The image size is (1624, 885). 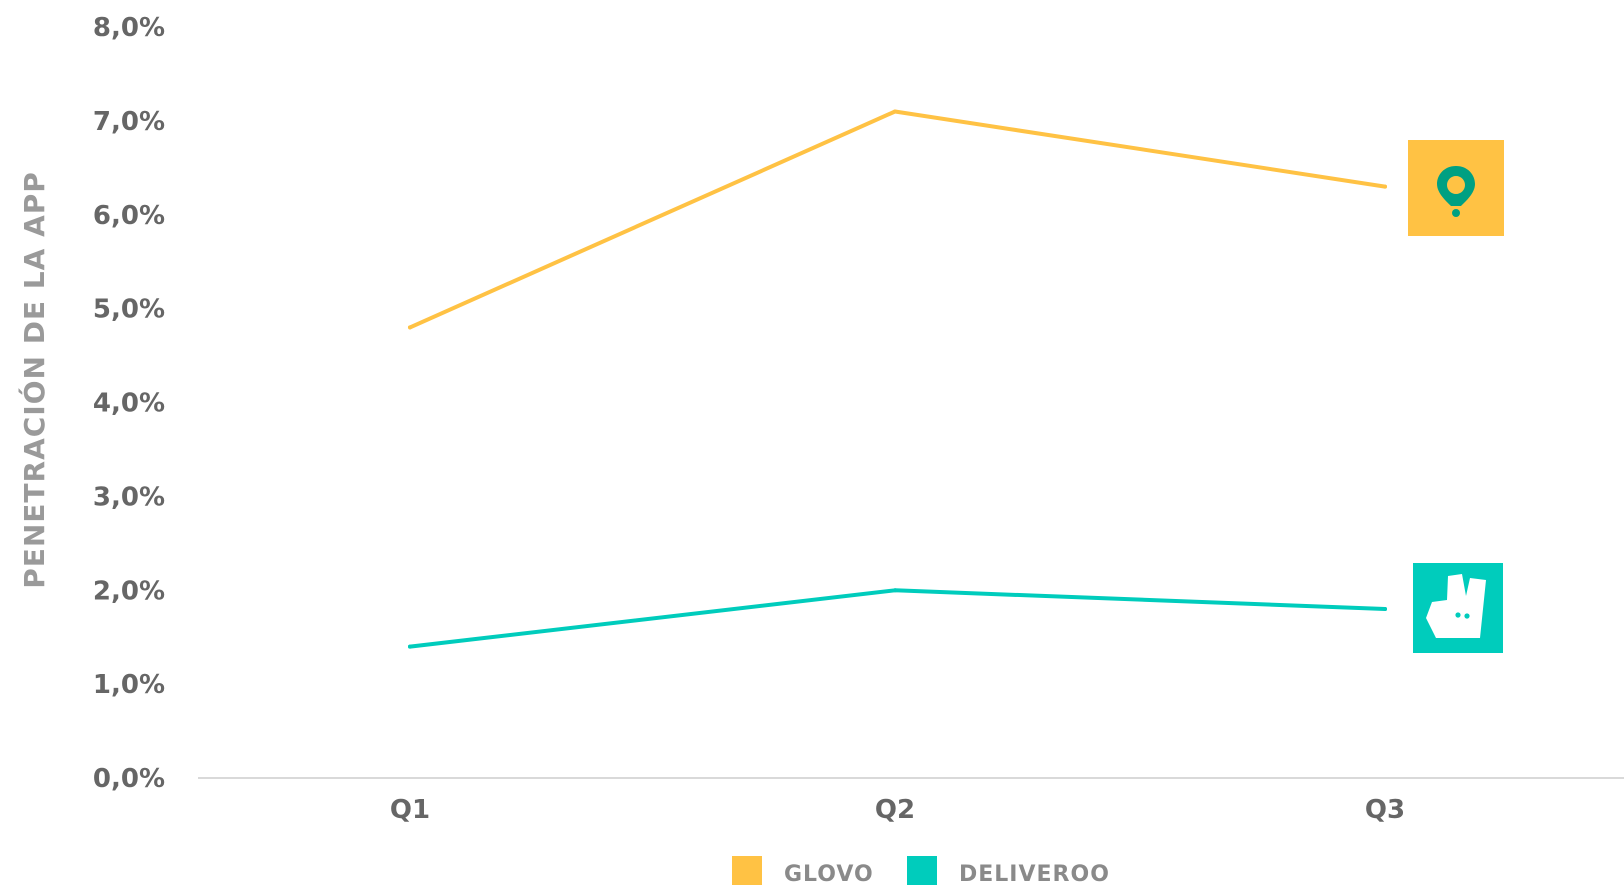 I want to click on x-tick-labels: Q1 Q2 Q3, so click(x=897, y=810).